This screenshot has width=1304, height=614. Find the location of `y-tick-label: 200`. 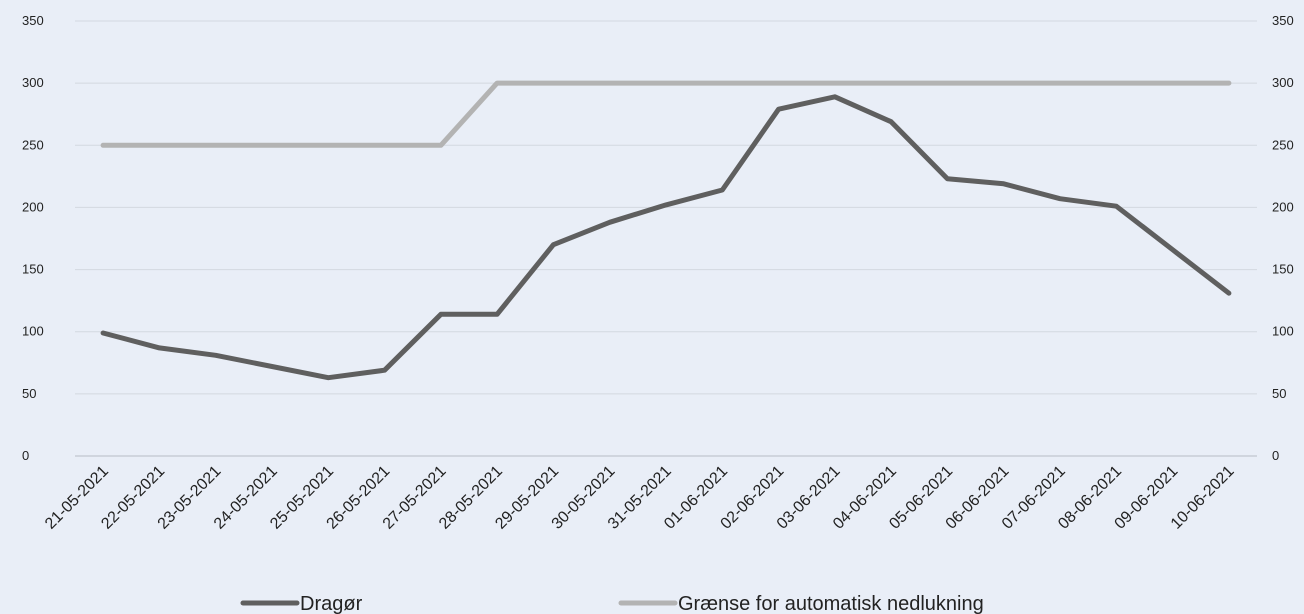

y-tick-label: 200 is located at coordinates (33, 206).